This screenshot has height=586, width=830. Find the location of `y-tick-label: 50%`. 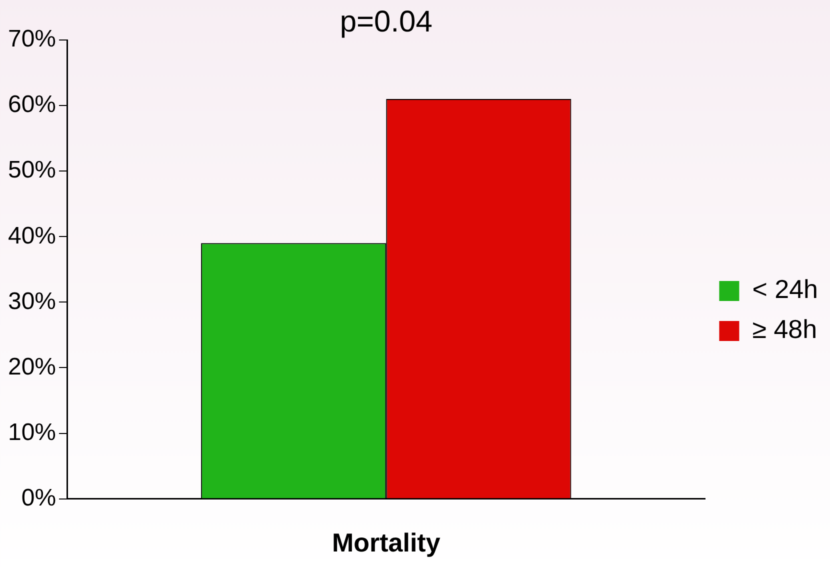

y-tick-label: 50% is located at coordinates (32, 170).